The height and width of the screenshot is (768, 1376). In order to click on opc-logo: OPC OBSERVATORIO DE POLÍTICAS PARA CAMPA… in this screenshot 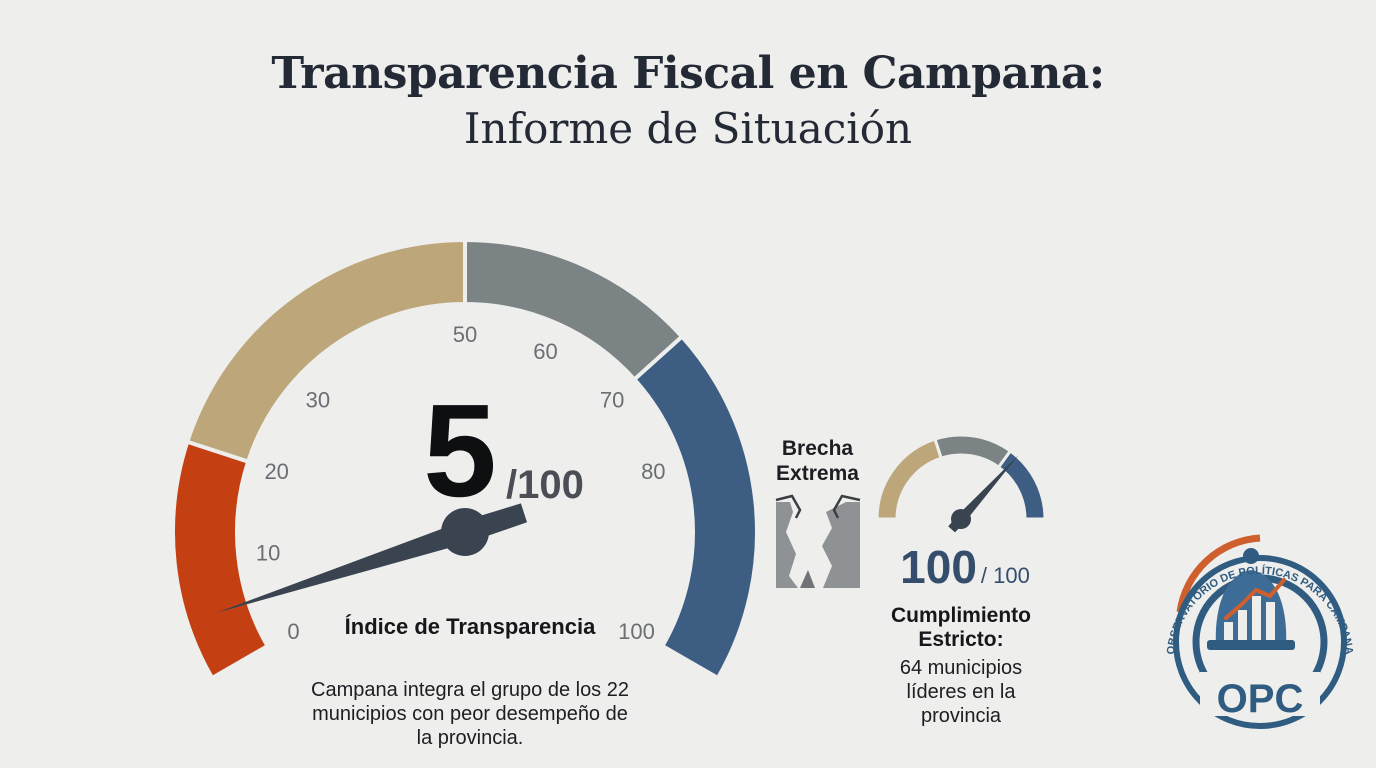, I will do `click(1260, 631)`.